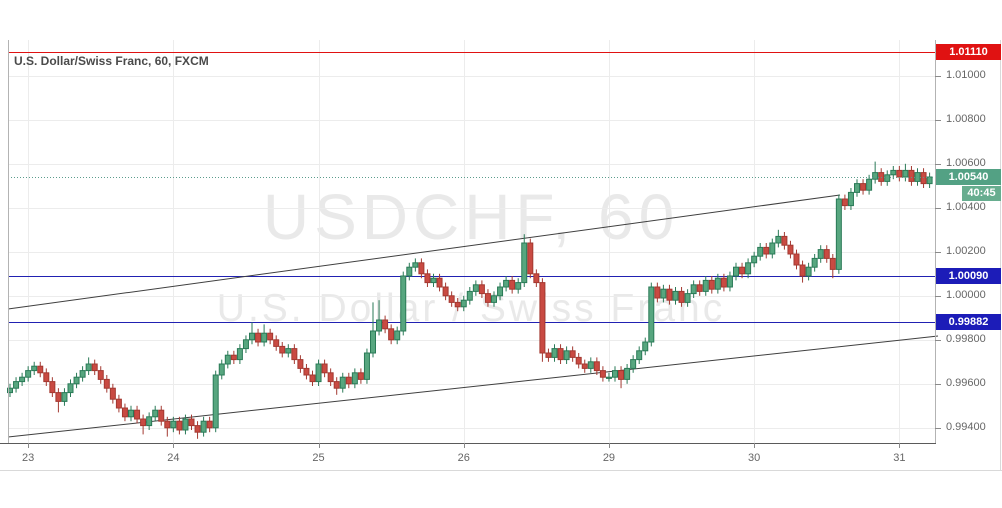 Image resolution: width=1002 pixels, height=508 pixels. I want to click on price-axis-label: 0.99800, so click(966, 338).